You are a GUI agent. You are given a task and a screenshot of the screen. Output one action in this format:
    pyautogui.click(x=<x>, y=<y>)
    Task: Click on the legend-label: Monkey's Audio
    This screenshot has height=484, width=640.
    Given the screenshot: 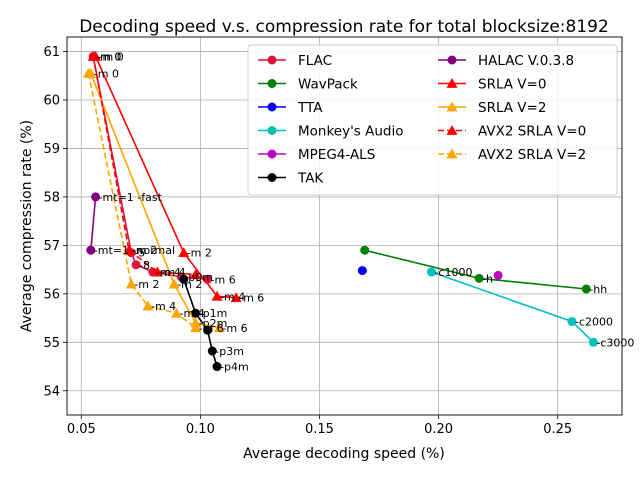 What is the action you would take?
    pyautogui.click(x=351, y=132)
    